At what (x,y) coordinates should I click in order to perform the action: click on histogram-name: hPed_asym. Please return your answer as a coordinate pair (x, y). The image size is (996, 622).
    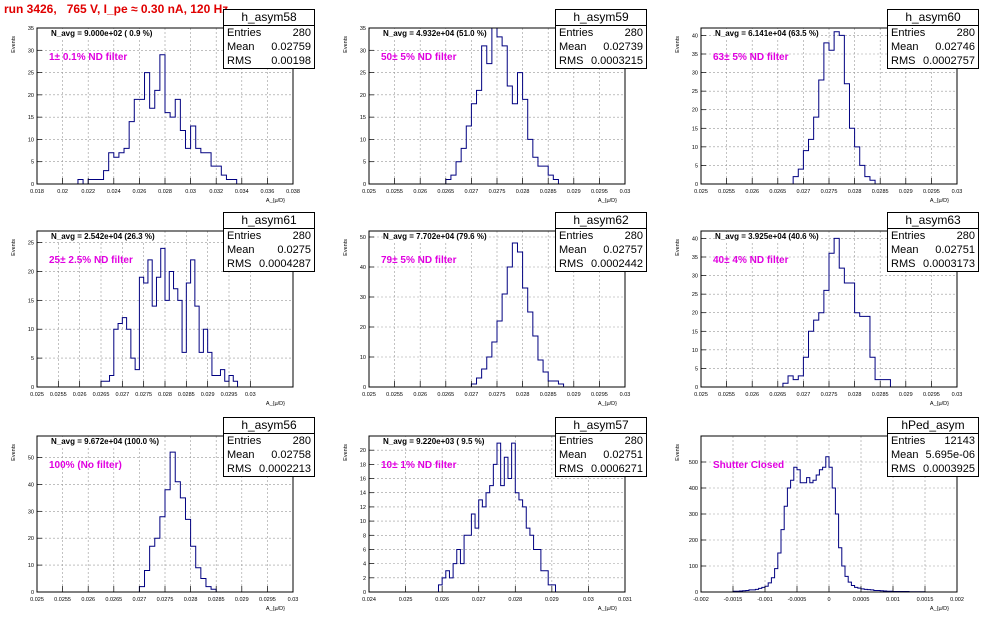
    Looking at the image, I should click on (933, 426).